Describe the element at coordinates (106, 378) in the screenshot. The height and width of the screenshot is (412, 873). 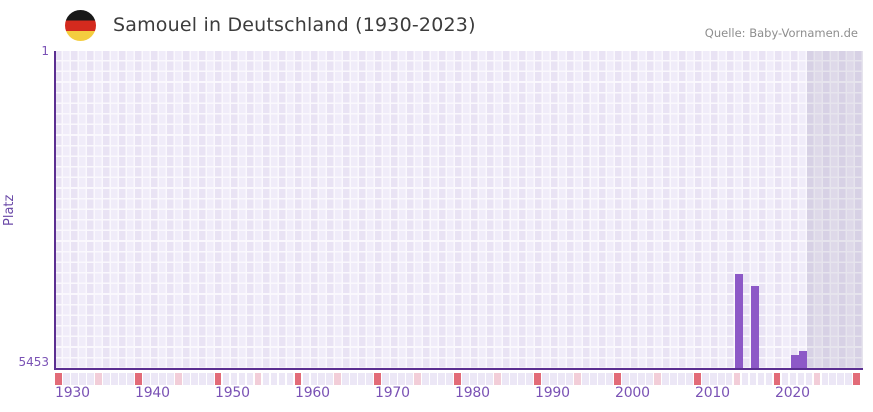
I see `year-marker-1936` at that location.